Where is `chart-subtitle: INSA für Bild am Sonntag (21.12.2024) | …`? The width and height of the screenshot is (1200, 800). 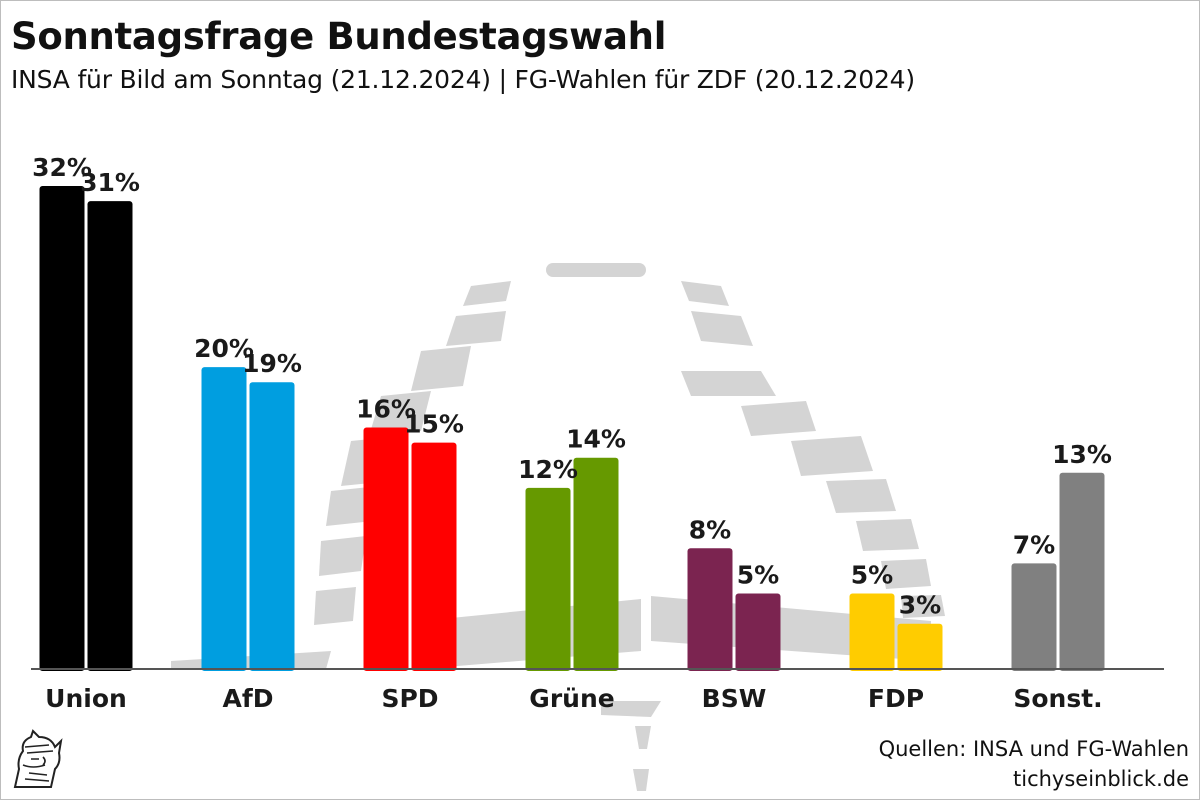
chart-subtitle: INSA für Bild am Sonntag (21.12.2024) | … is located at coordinates (463, 79).